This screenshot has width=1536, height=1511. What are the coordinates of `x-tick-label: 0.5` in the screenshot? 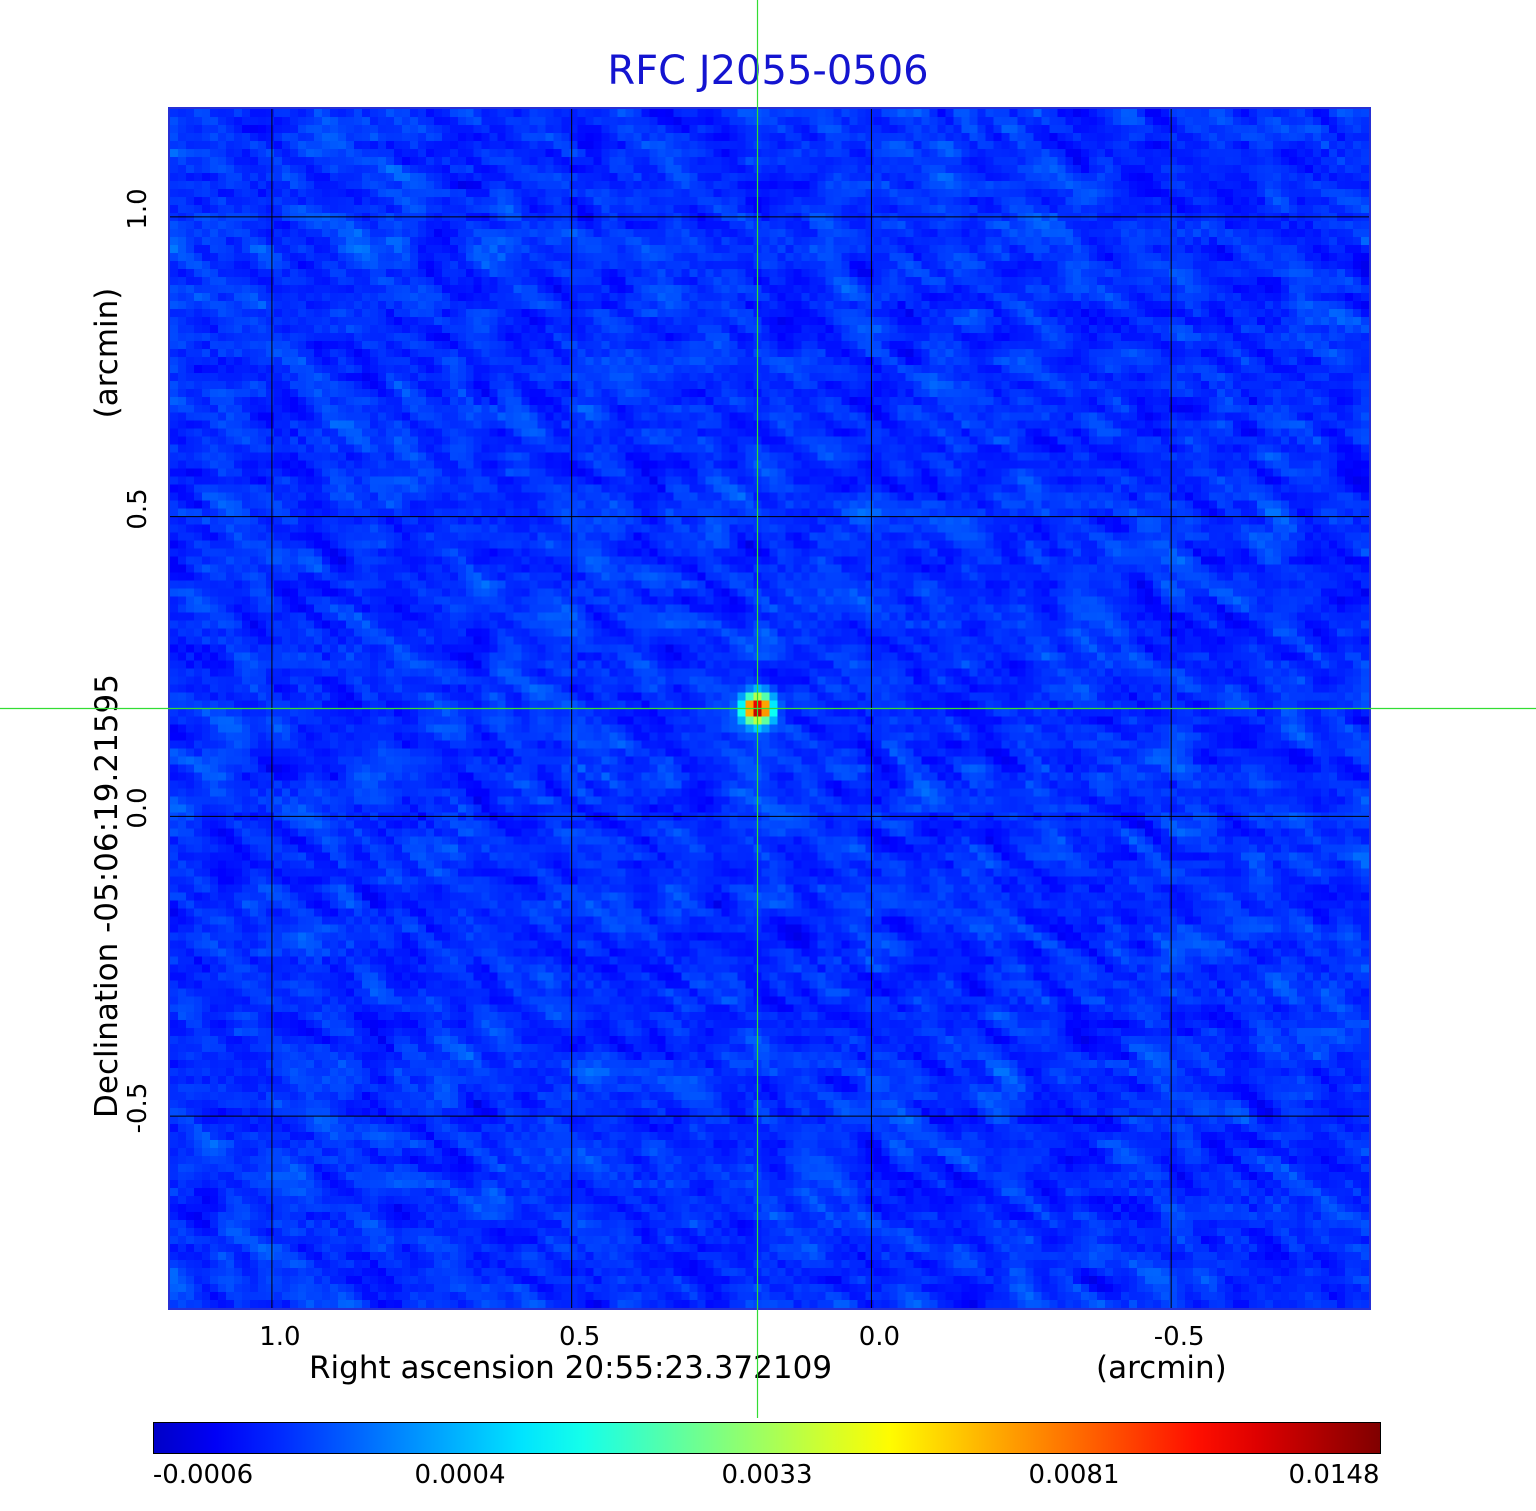 It's located at (579, 1337).